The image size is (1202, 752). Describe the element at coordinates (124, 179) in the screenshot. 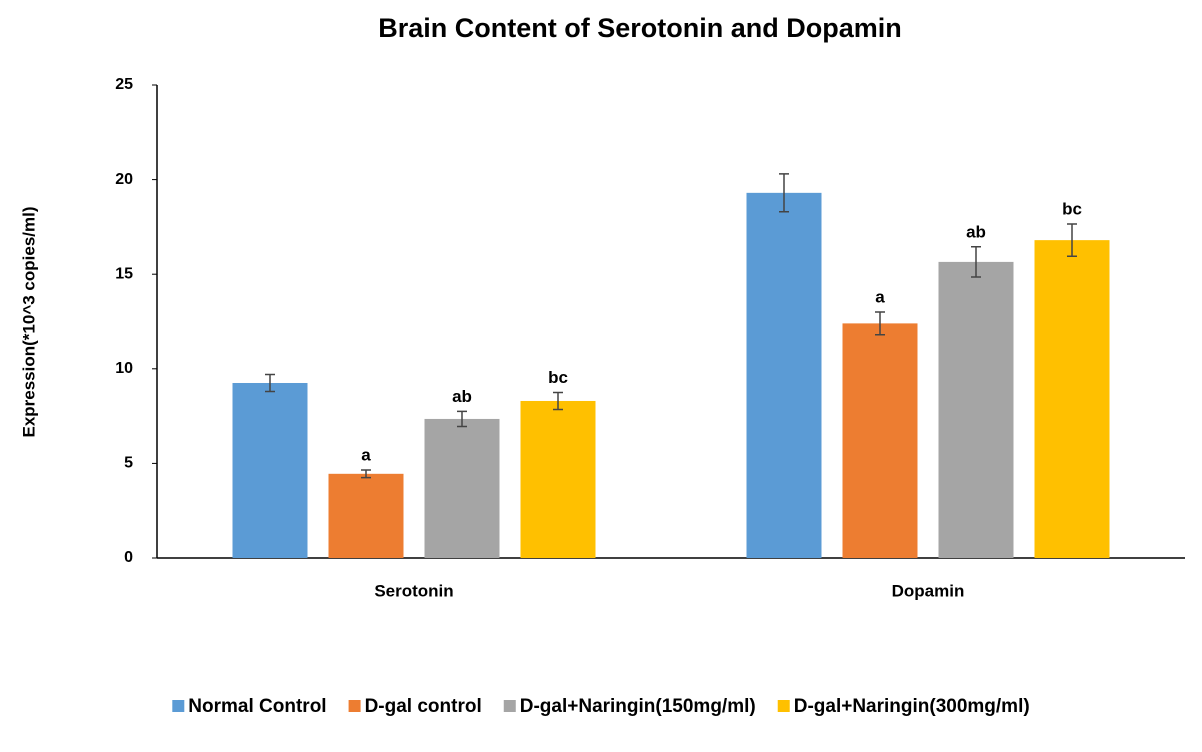

I see `y-tick-label: 20` at that location.